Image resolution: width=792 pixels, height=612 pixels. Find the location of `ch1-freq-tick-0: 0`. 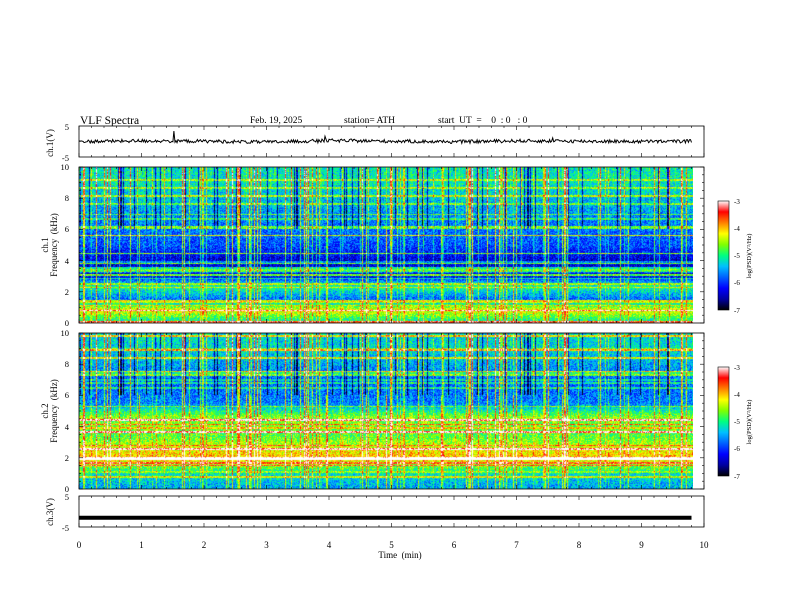

ch1-freq-tick-0: 0 is located at coordinates (67, 323).